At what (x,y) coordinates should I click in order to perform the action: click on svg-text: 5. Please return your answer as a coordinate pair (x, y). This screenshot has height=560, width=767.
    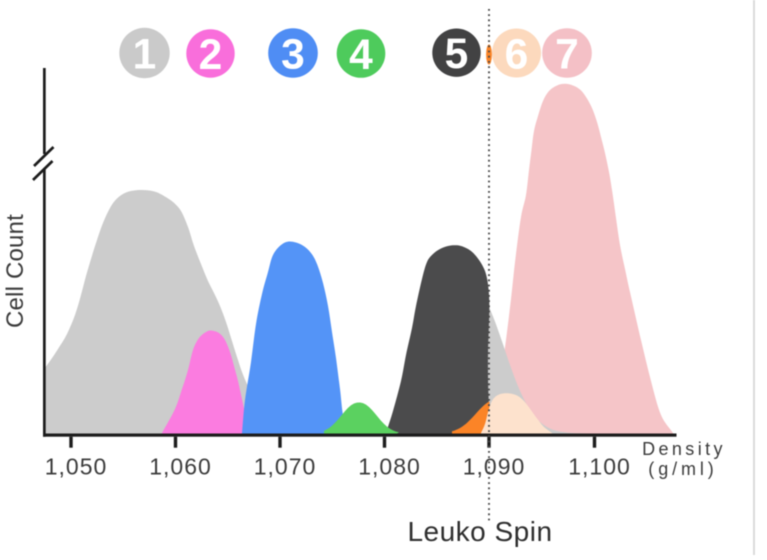
    Looking at the image, I should click on (457, 54).